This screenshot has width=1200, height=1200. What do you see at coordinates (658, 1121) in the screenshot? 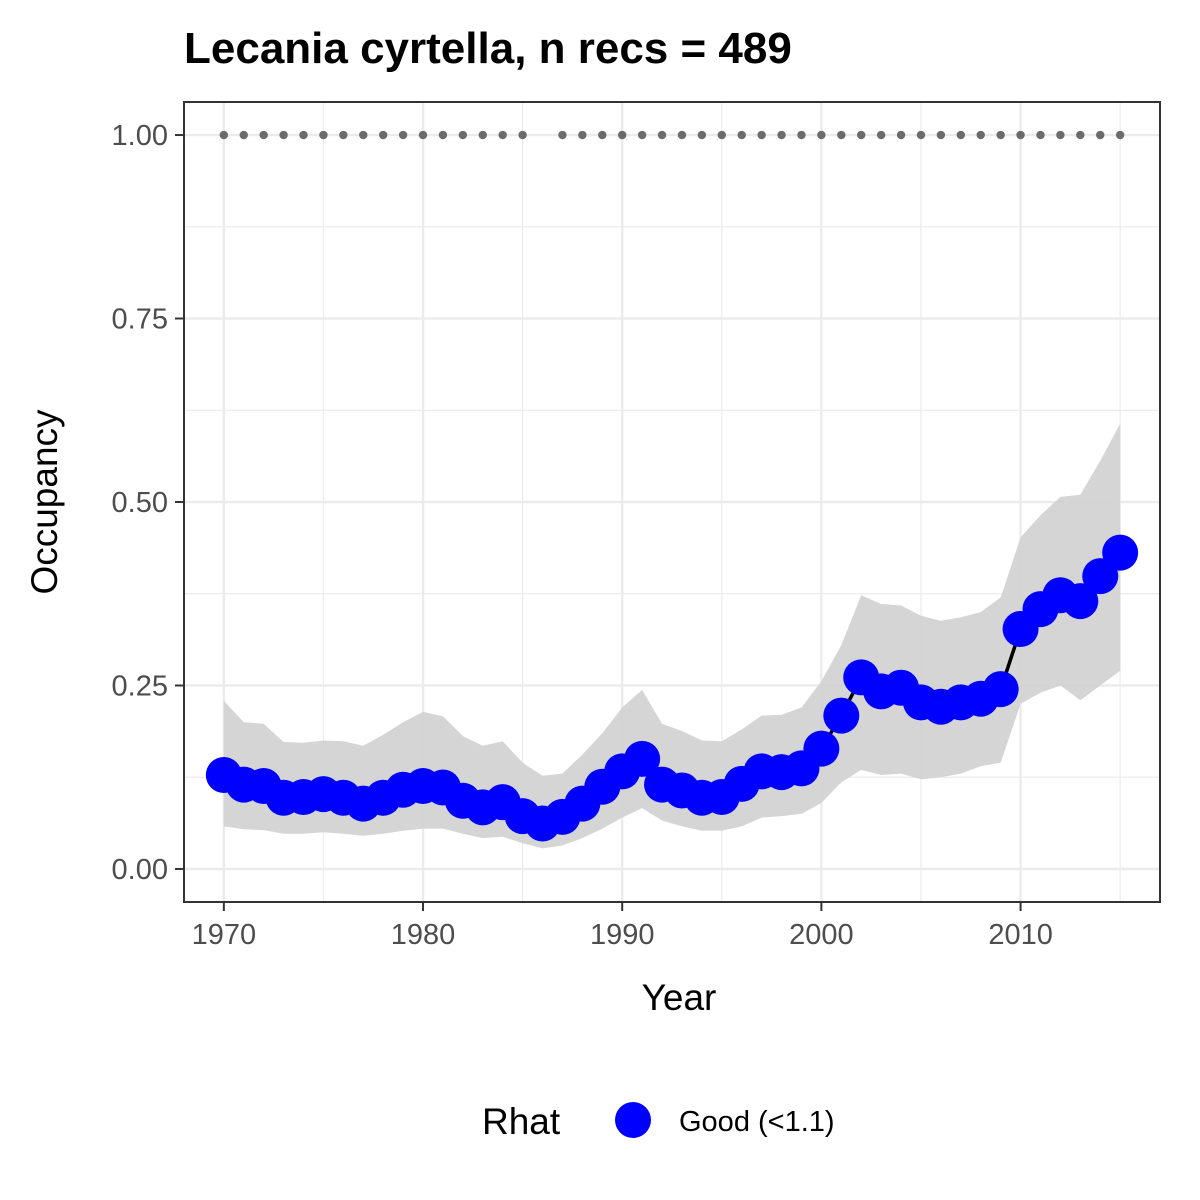
I see `legend: Rhat Good (<1.1)` at bounding box center [658, 1121].